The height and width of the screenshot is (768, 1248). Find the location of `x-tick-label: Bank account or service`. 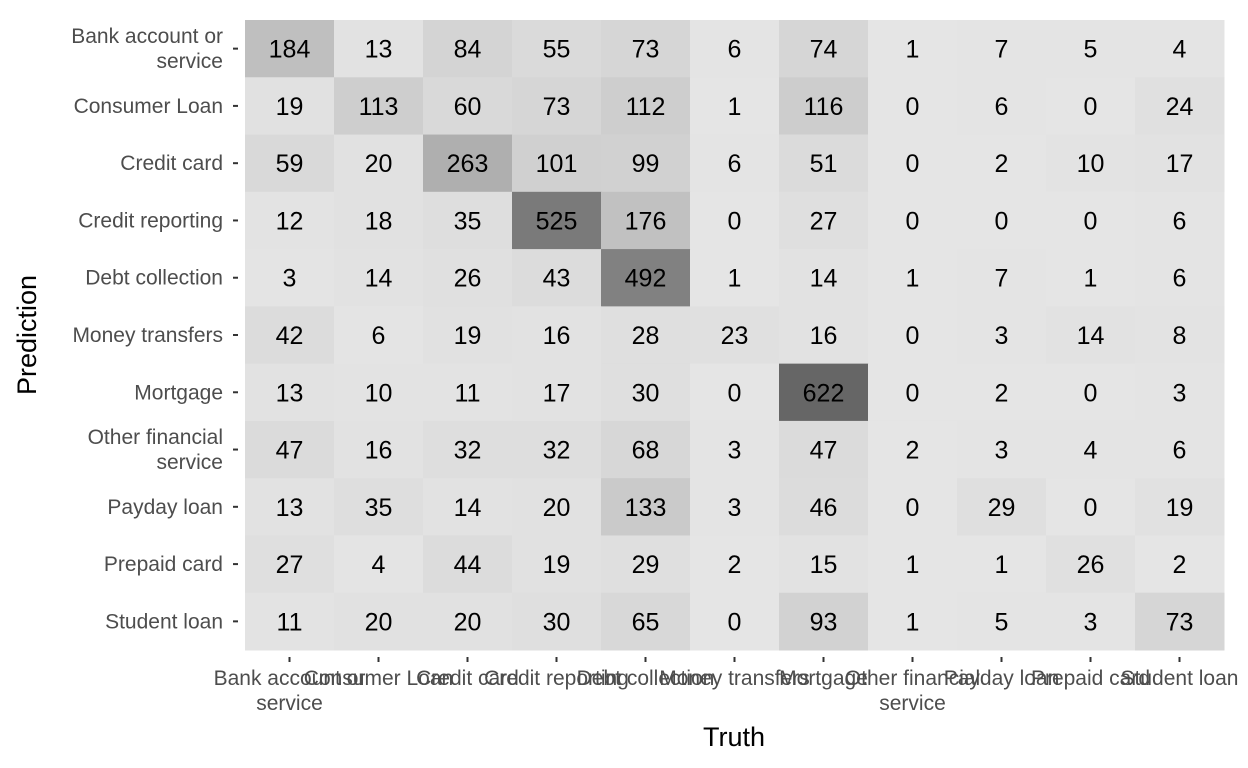

x-tick-label: Bank account or service is located at coordinates (290, 691).